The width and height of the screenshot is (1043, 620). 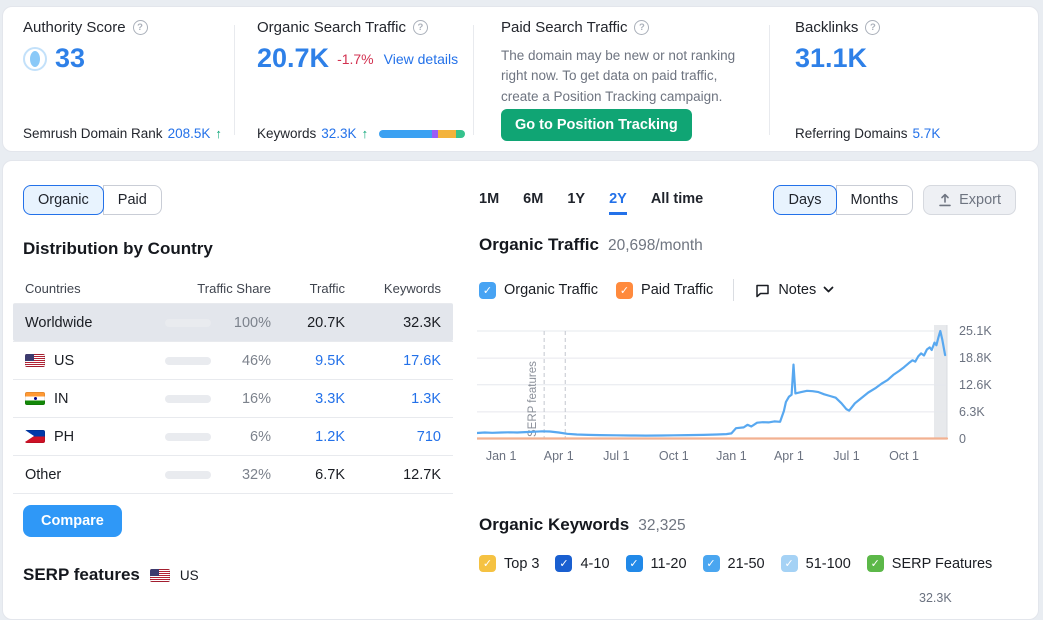 What do you see at coordinates (564, 27) in the screenshot?
I see `paid-traffic-title: Paid Search Traffic` at bounding box center [564, 27].